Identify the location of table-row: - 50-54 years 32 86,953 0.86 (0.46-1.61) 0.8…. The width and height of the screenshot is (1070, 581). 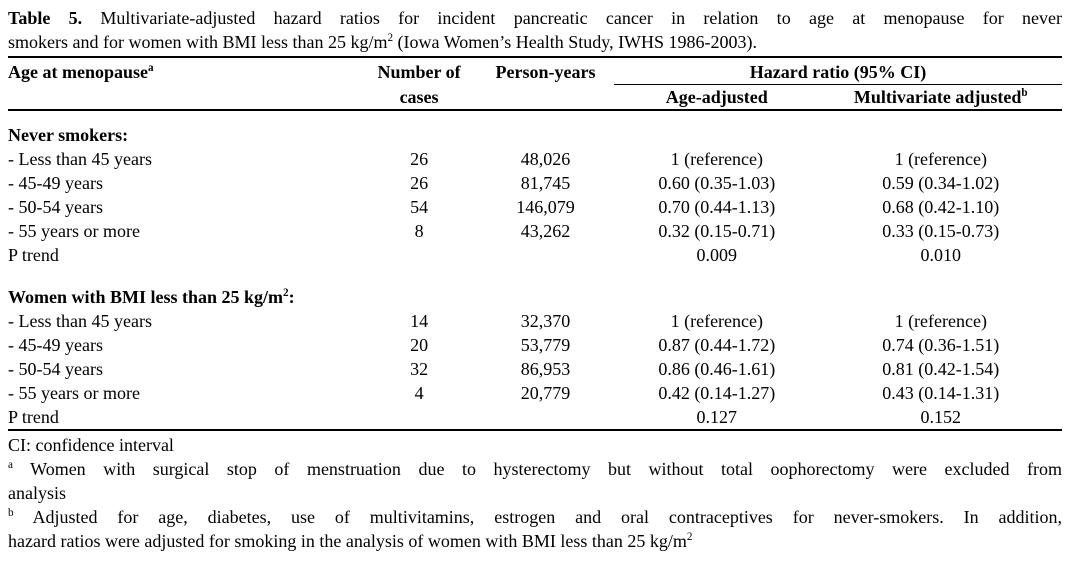
(535, 369).